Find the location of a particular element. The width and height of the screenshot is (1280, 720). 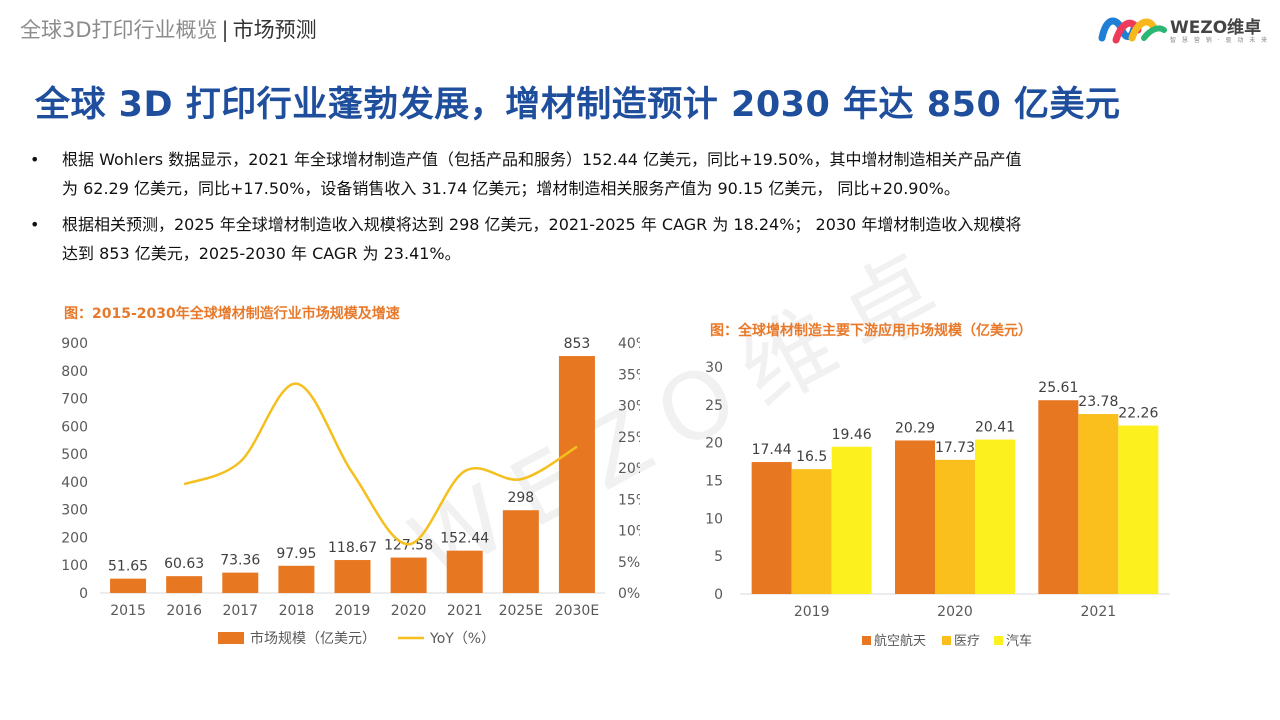

bar-data-label: 16.5 is located at coordinates (811, 457).